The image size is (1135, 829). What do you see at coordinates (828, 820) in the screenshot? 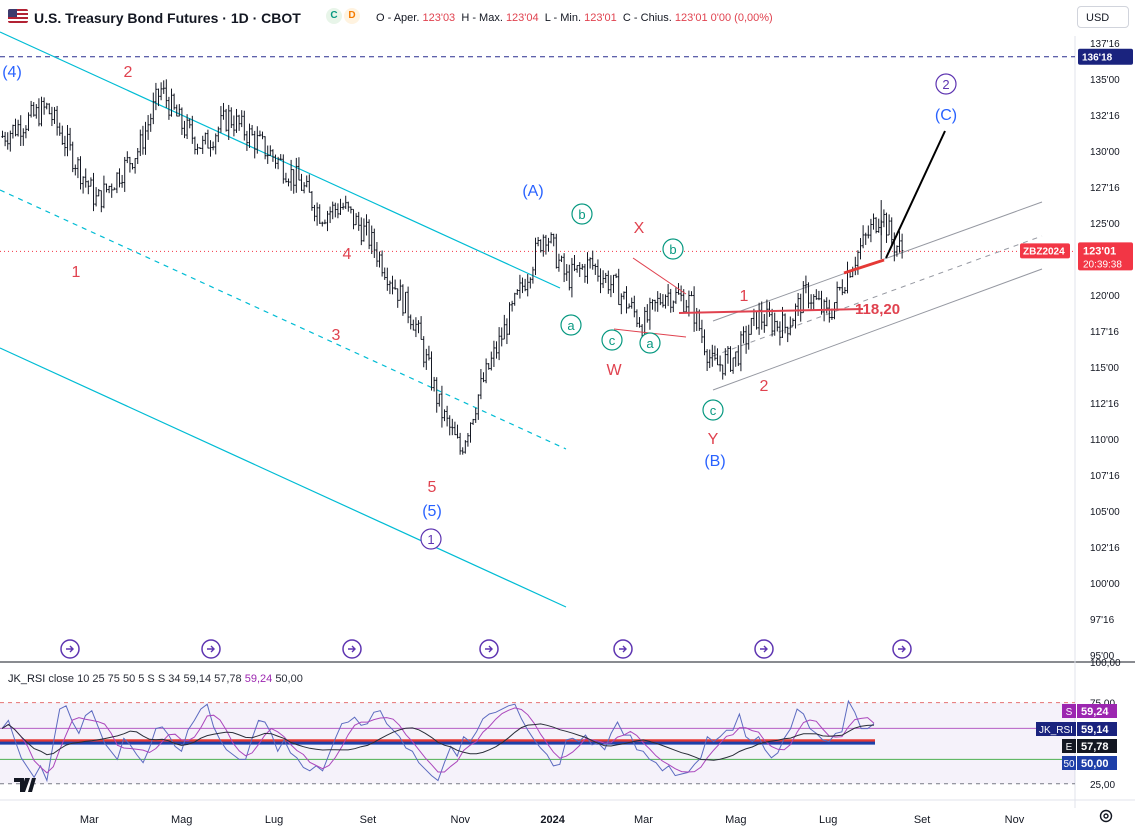
I see `time-tick-label: Lug` at bounding box center [828, 820].